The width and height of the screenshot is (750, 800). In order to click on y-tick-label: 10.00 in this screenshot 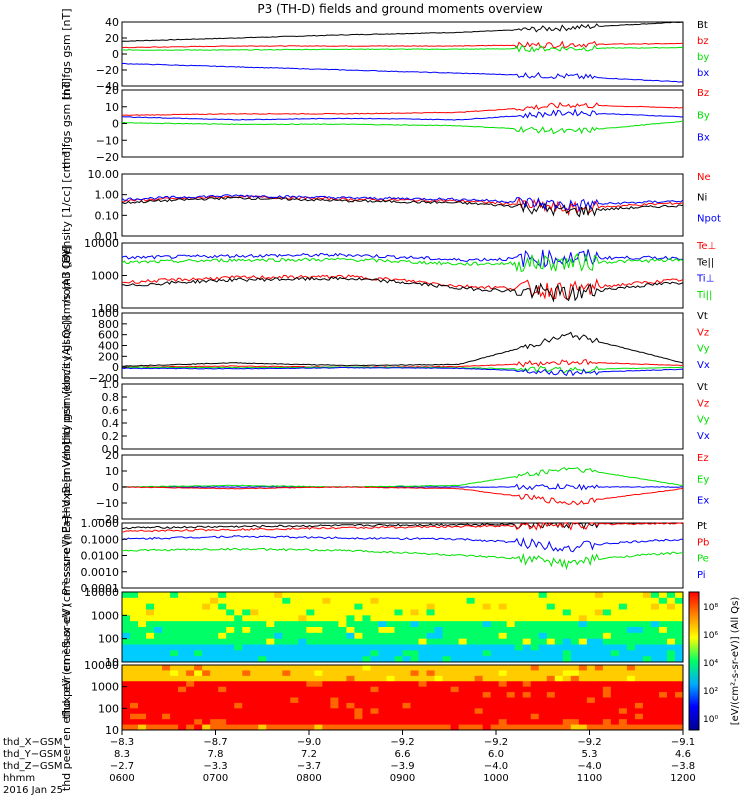, I will do `click(104, 174)`.